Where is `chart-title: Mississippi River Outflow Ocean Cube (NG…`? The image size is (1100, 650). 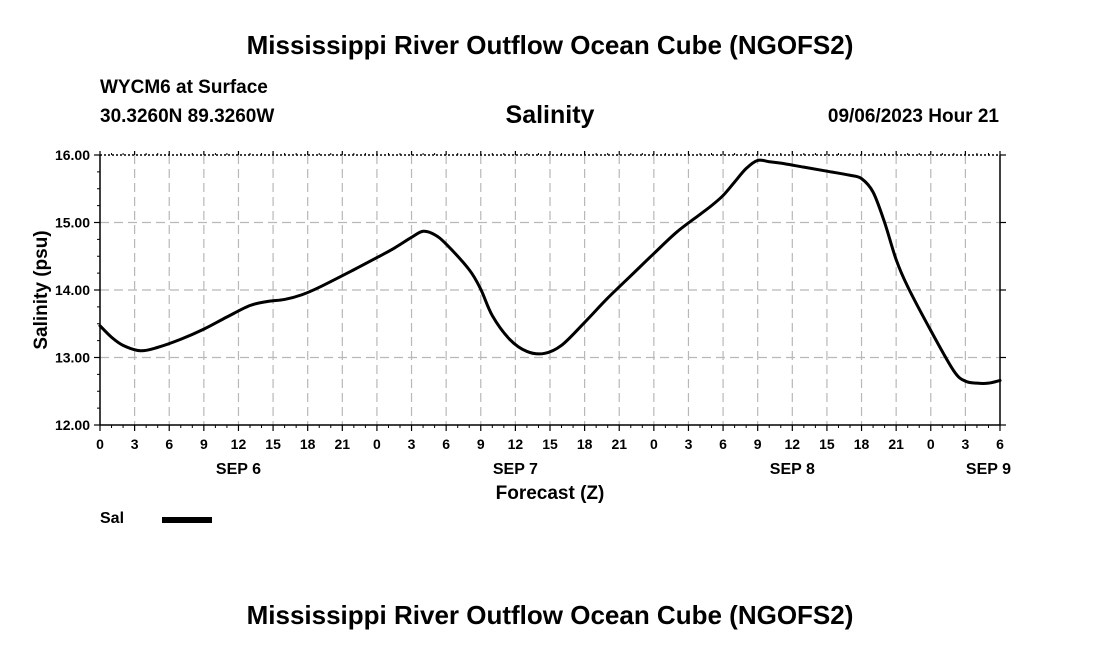
chart-title: Mississippi River Outflow Ocean Cube (NG… is located at coordinates (550, 45).